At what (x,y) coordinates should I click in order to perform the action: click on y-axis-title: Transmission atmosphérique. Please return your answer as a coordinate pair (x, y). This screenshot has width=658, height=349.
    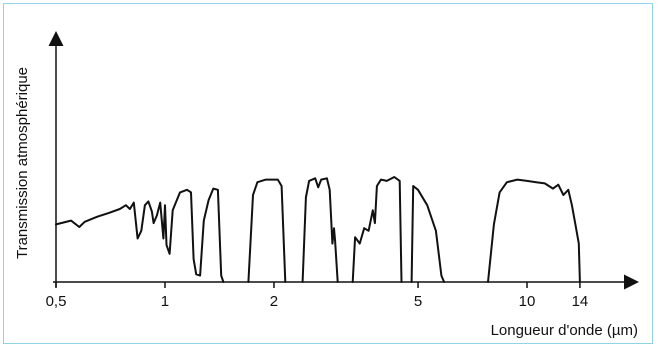
    Looking at the image, I should click on (22, 163).